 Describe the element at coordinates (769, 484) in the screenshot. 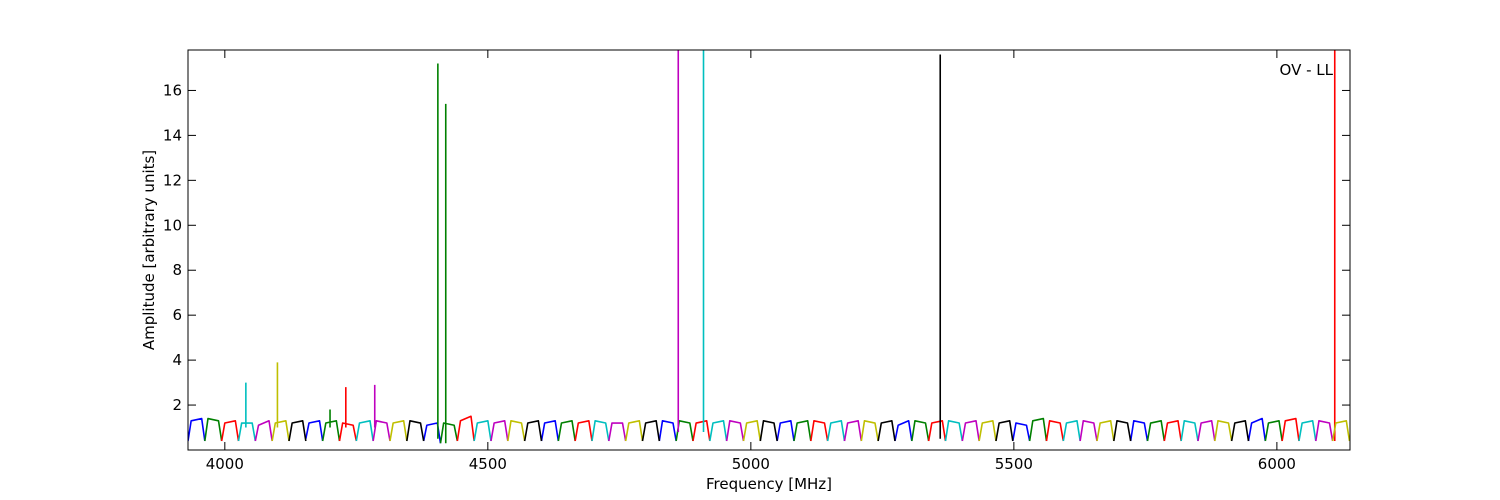

I see `x-axis-label: Frequency [MHz]` at that location.